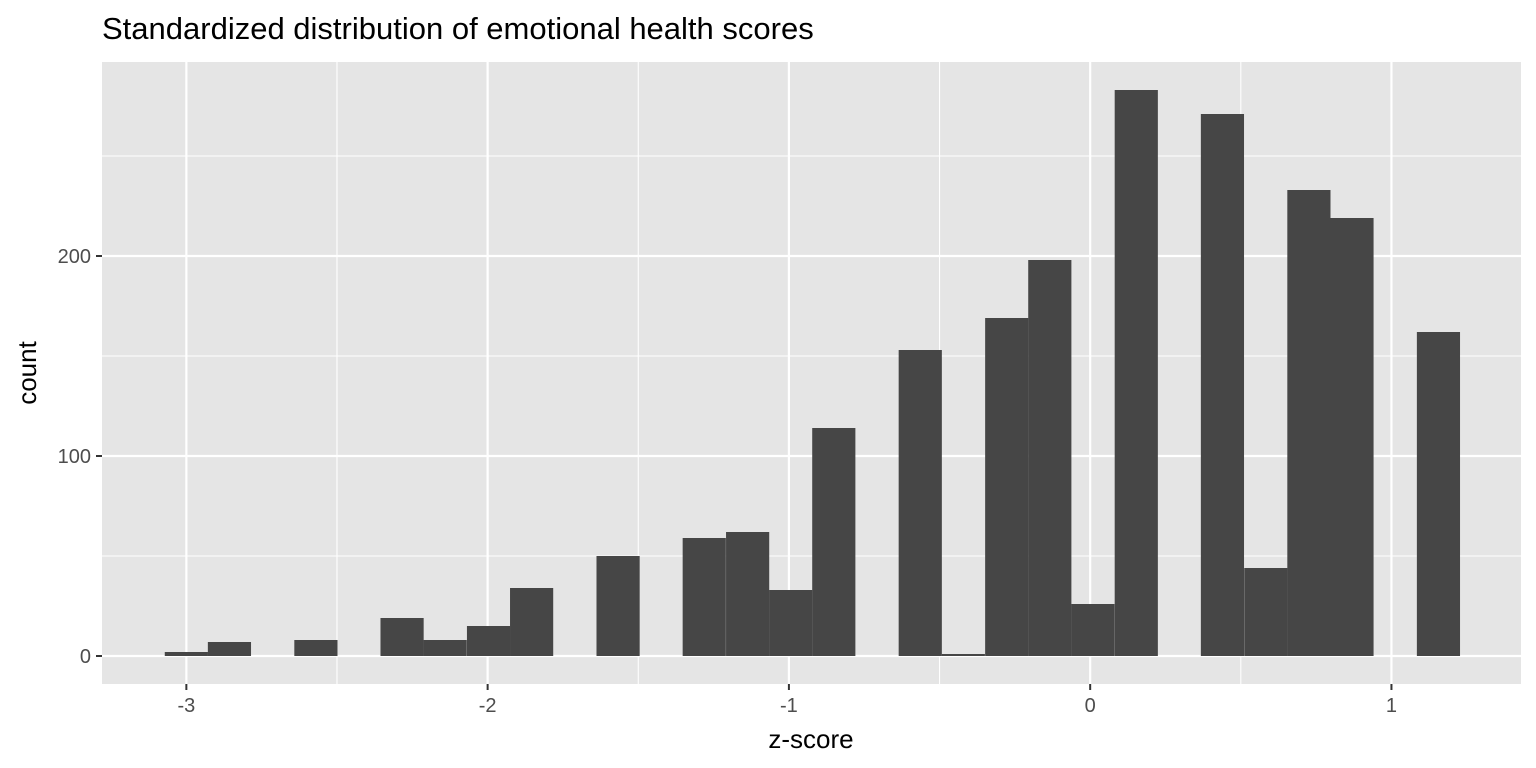  Describe the element at coordinates (186, 706) in the screenshot. I see `x-tick-label: -3` at that location.